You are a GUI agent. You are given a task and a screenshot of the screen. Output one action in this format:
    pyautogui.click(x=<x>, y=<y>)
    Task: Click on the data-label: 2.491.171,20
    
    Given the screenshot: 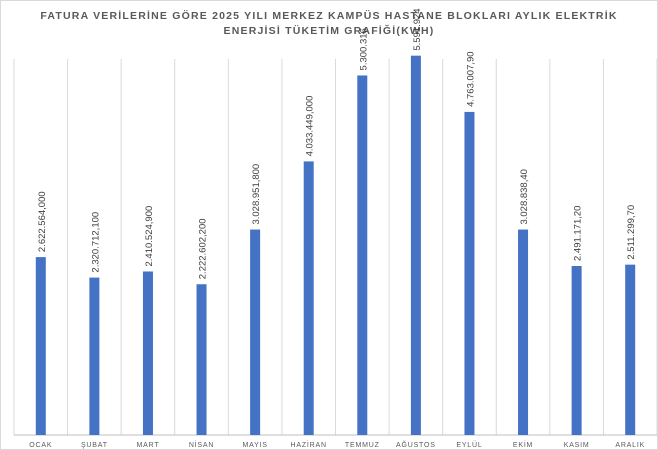 What is the action you would take?
    pyautogui.click(x=578, y=233)
    